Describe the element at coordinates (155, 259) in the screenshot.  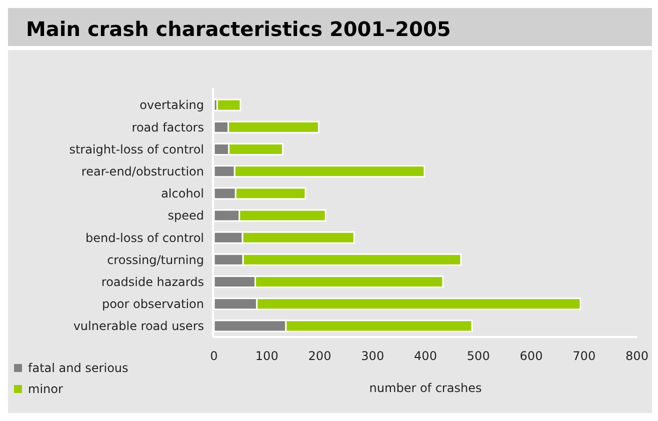
I see `y-tick-label: crossing/turning` at that location.